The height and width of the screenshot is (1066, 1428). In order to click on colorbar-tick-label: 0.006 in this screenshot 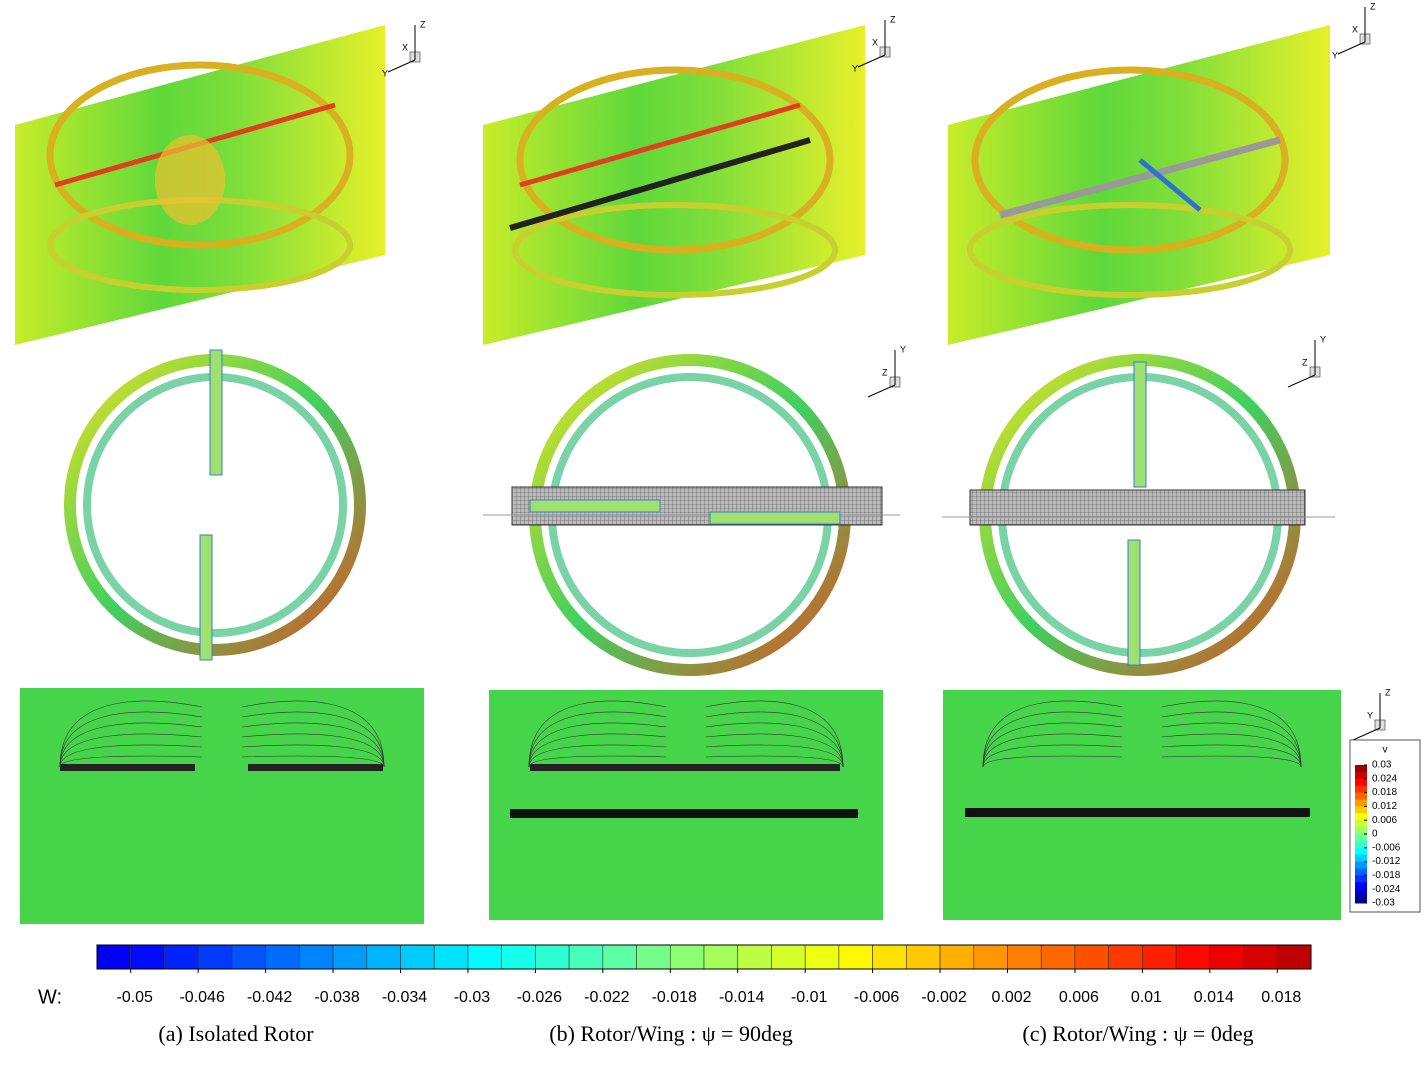, I will do `click(1079, 997)`.